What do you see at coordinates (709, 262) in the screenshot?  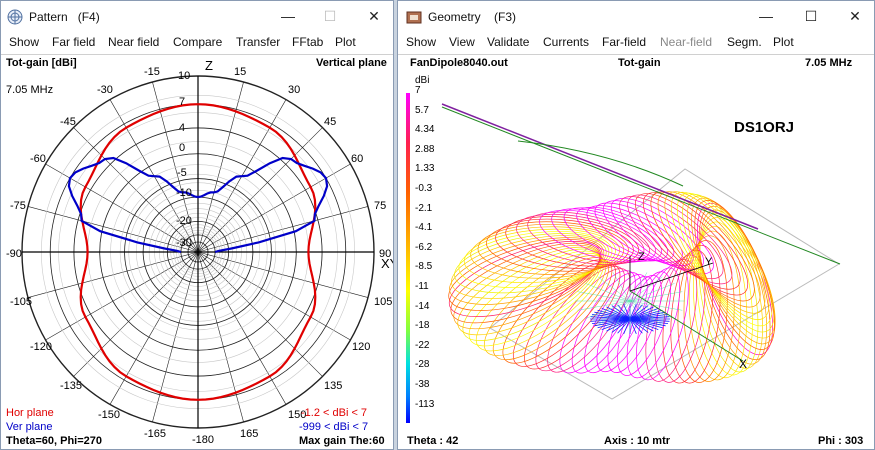 I see `y-axis-marker: Y` at bounding box center [709, 262].